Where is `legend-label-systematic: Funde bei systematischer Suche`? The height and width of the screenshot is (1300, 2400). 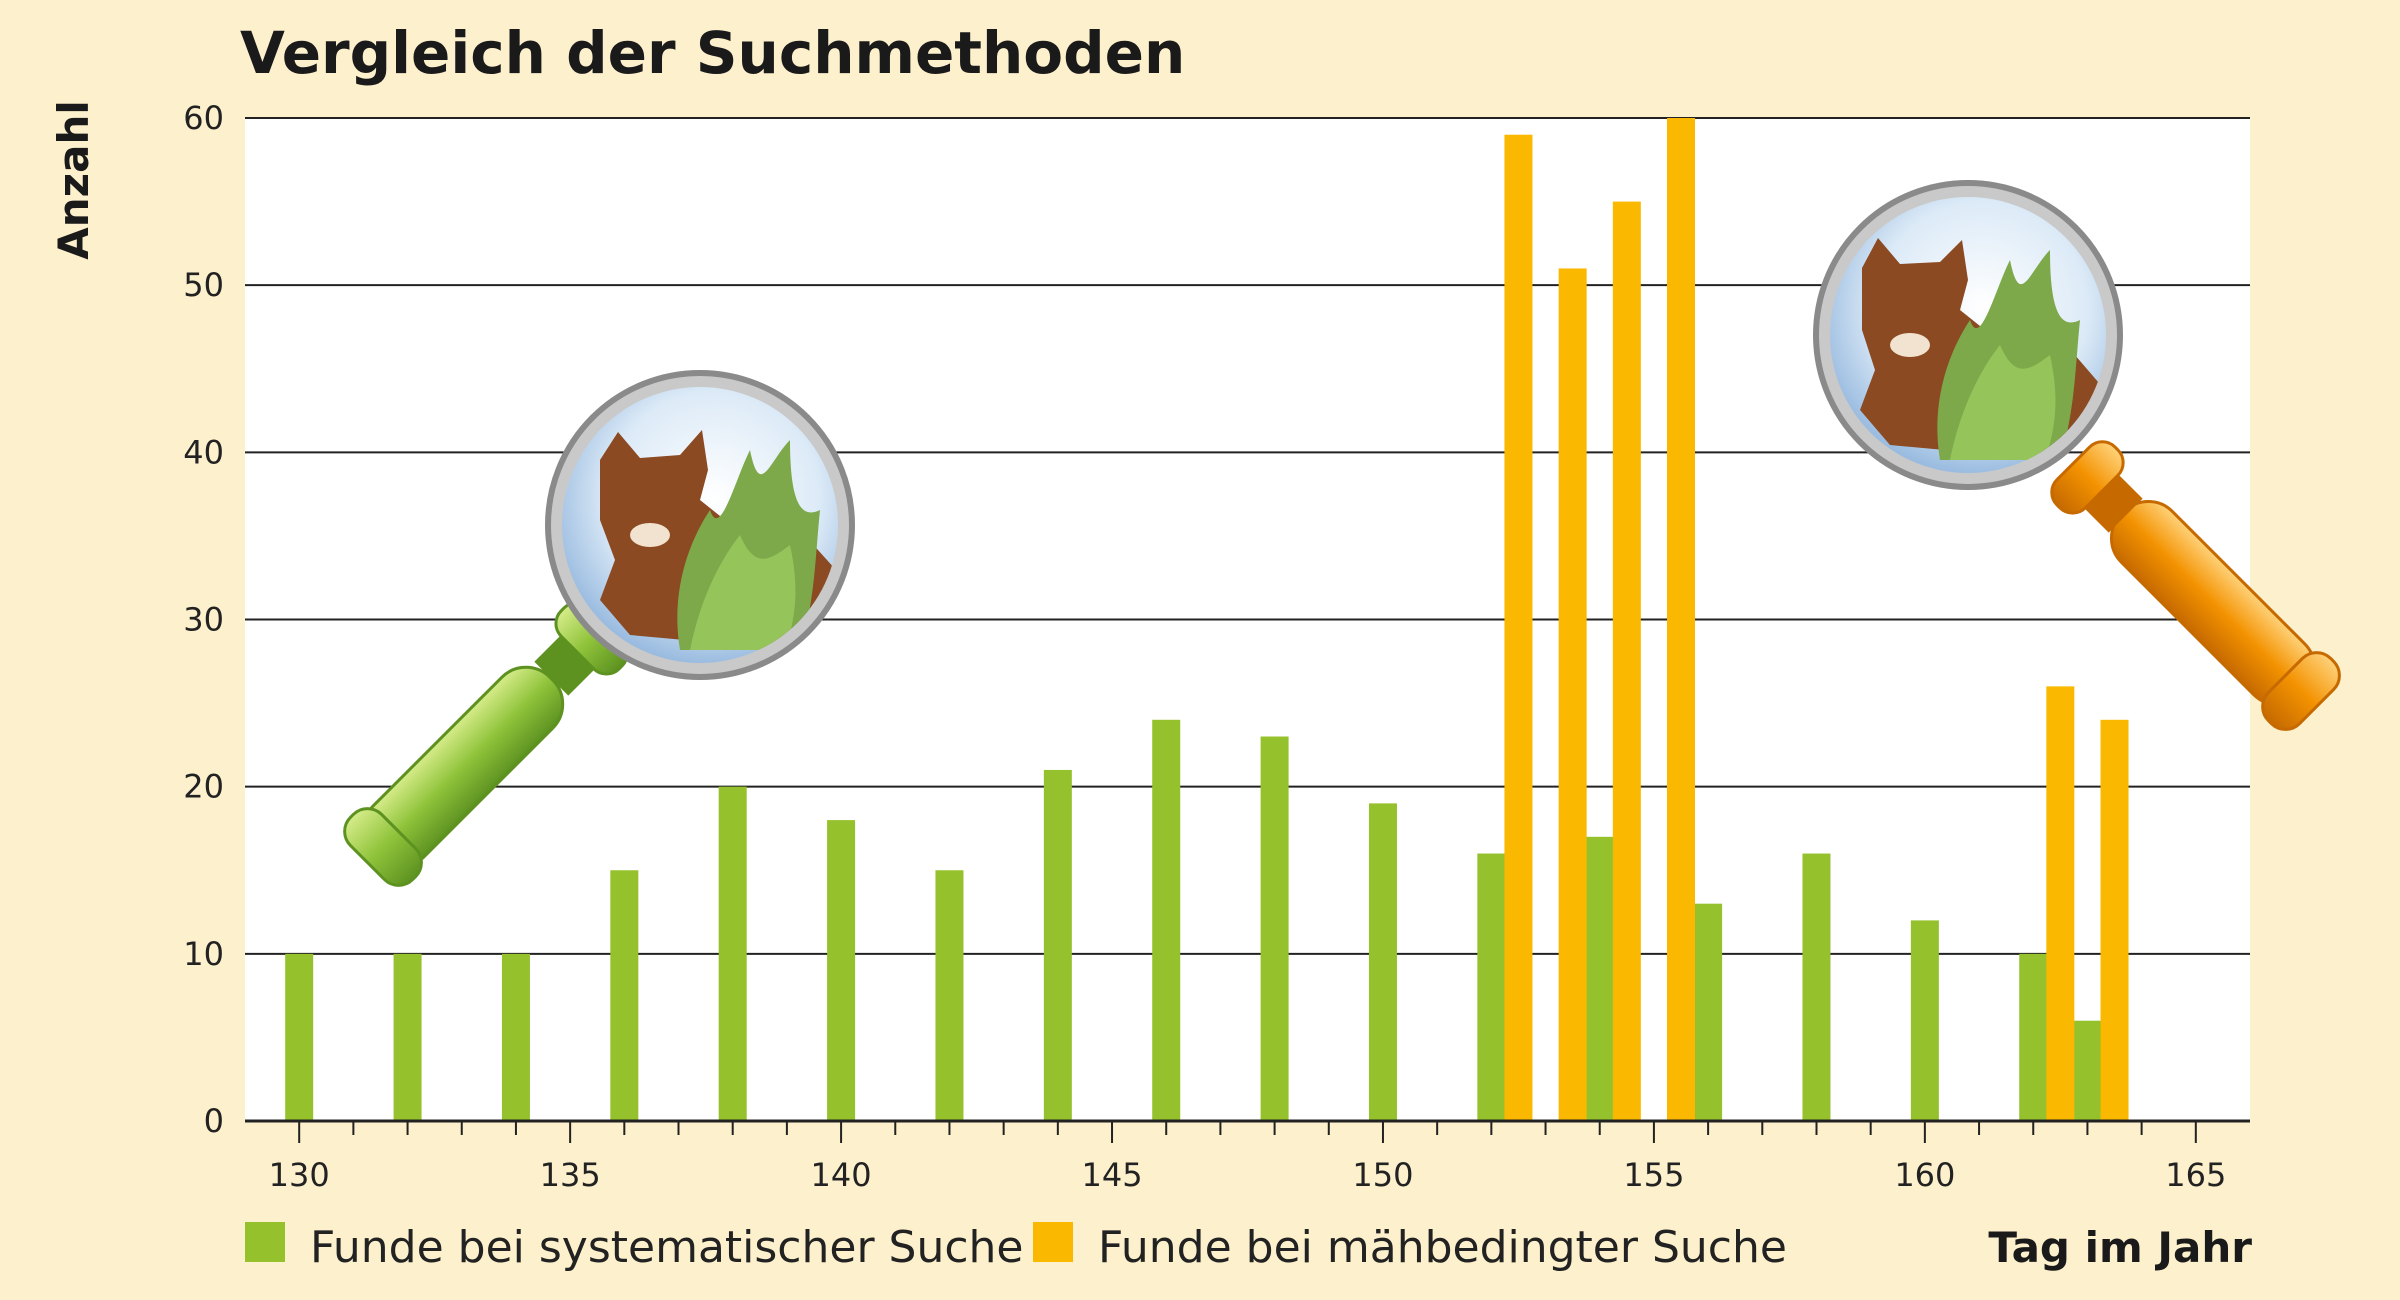 legend-label-systematic: Funde bei systematischer Suche is located at coordinates (667, 1247).